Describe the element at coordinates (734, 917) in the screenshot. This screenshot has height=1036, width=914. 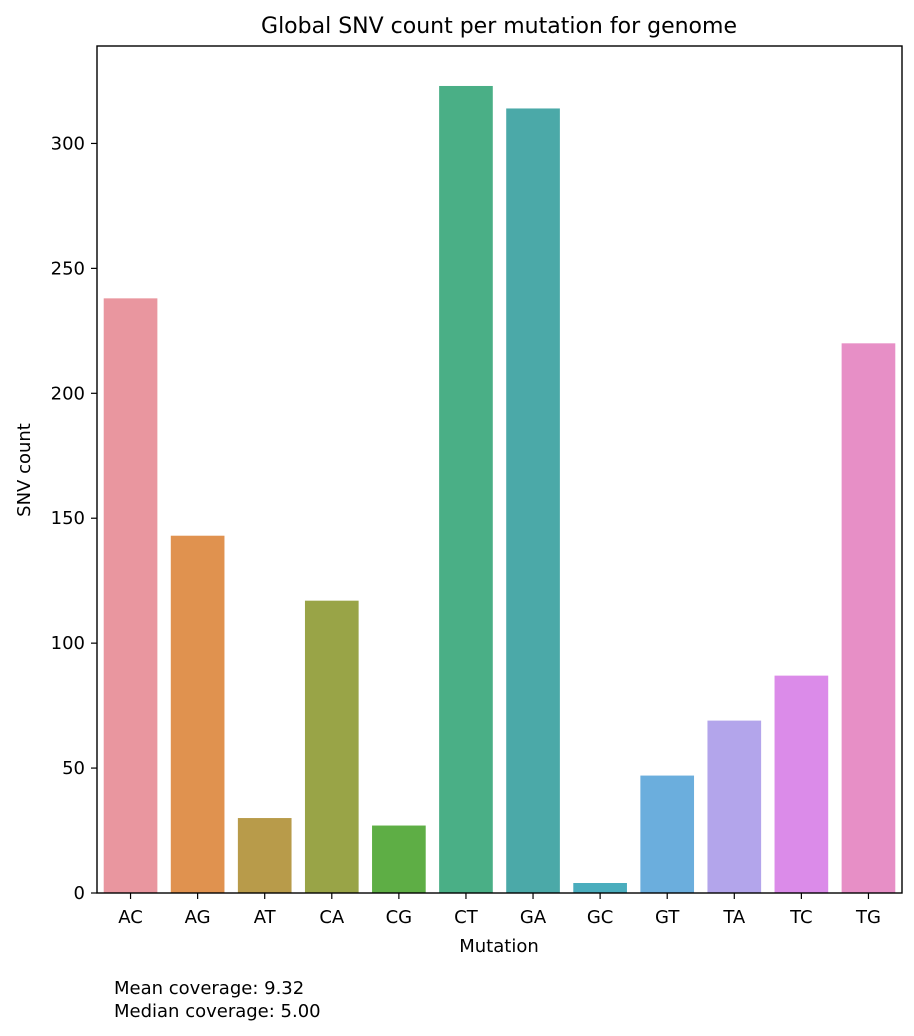
I see `x-tick-label-ta: TA` at that location.